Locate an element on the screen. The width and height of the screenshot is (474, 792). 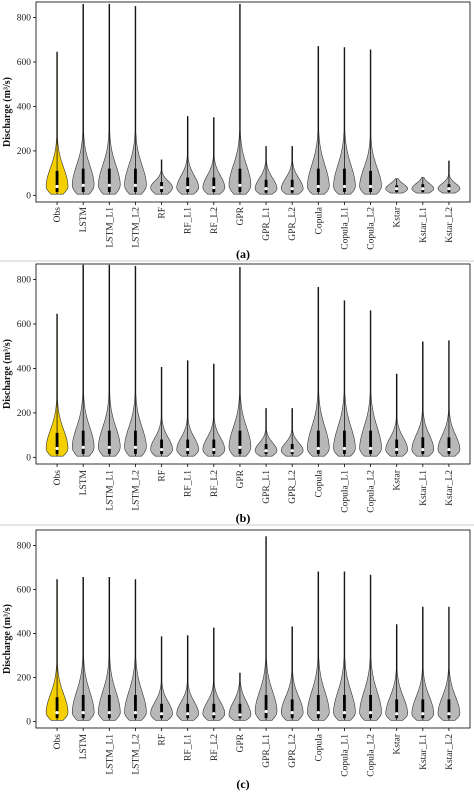
y-tick-label: 400 is located at coordinates (24, 369).